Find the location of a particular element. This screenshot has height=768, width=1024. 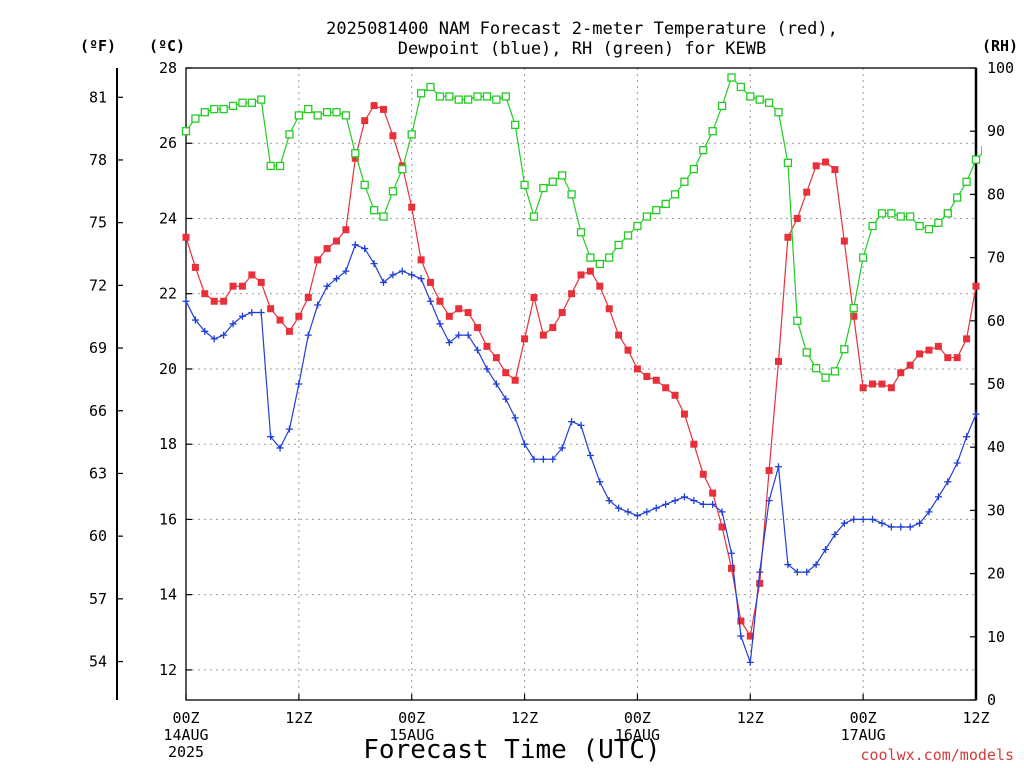

x-tick-label: 17AUG is located at coordinates (863, 735).